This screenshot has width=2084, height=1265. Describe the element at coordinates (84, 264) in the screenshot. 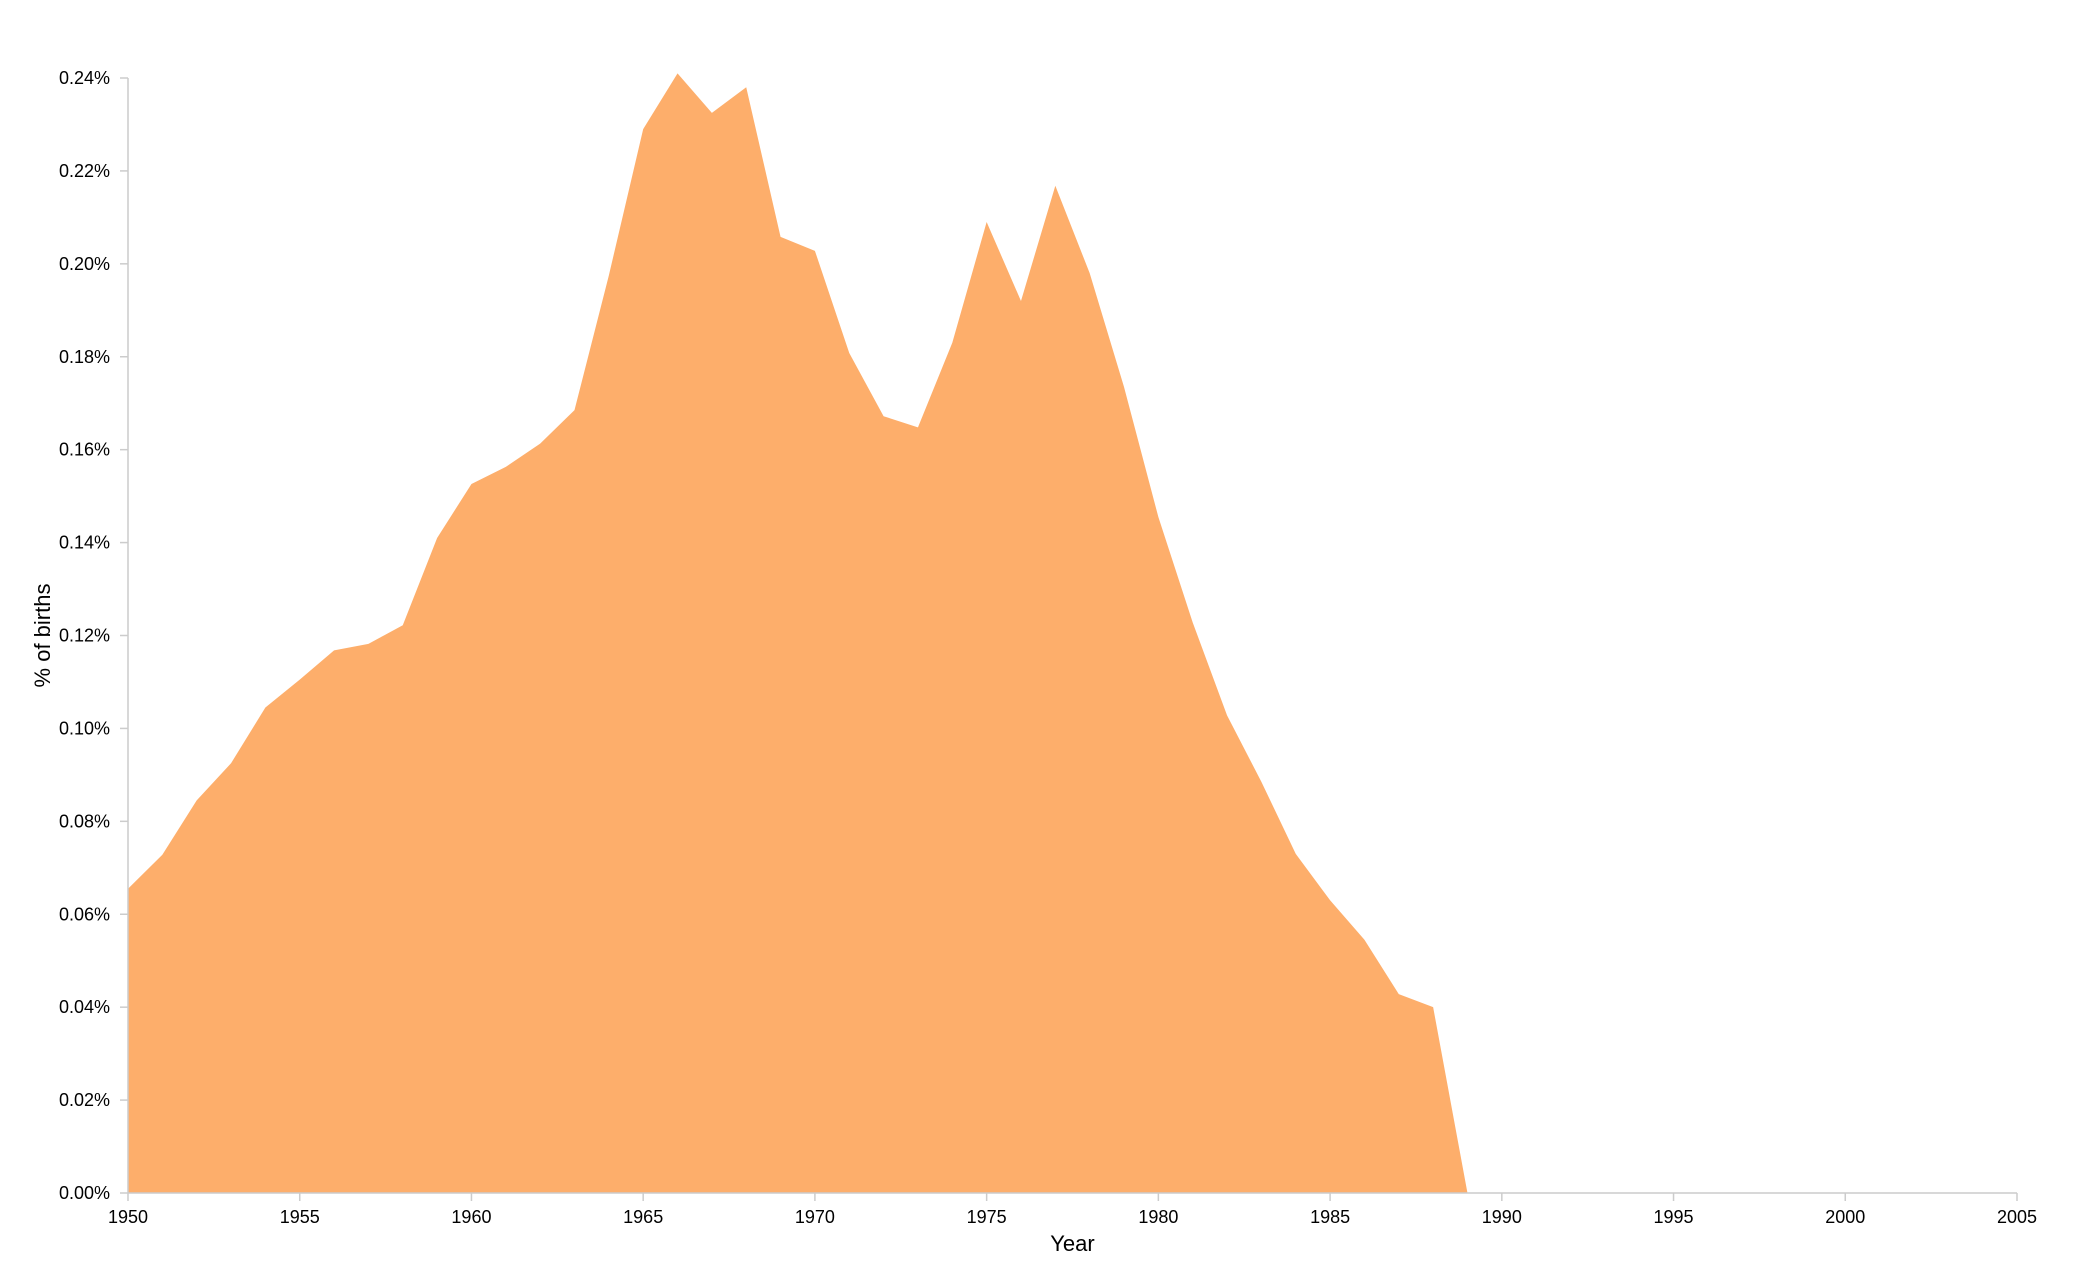

I see `y-tick-label: 0.20%` at that location.